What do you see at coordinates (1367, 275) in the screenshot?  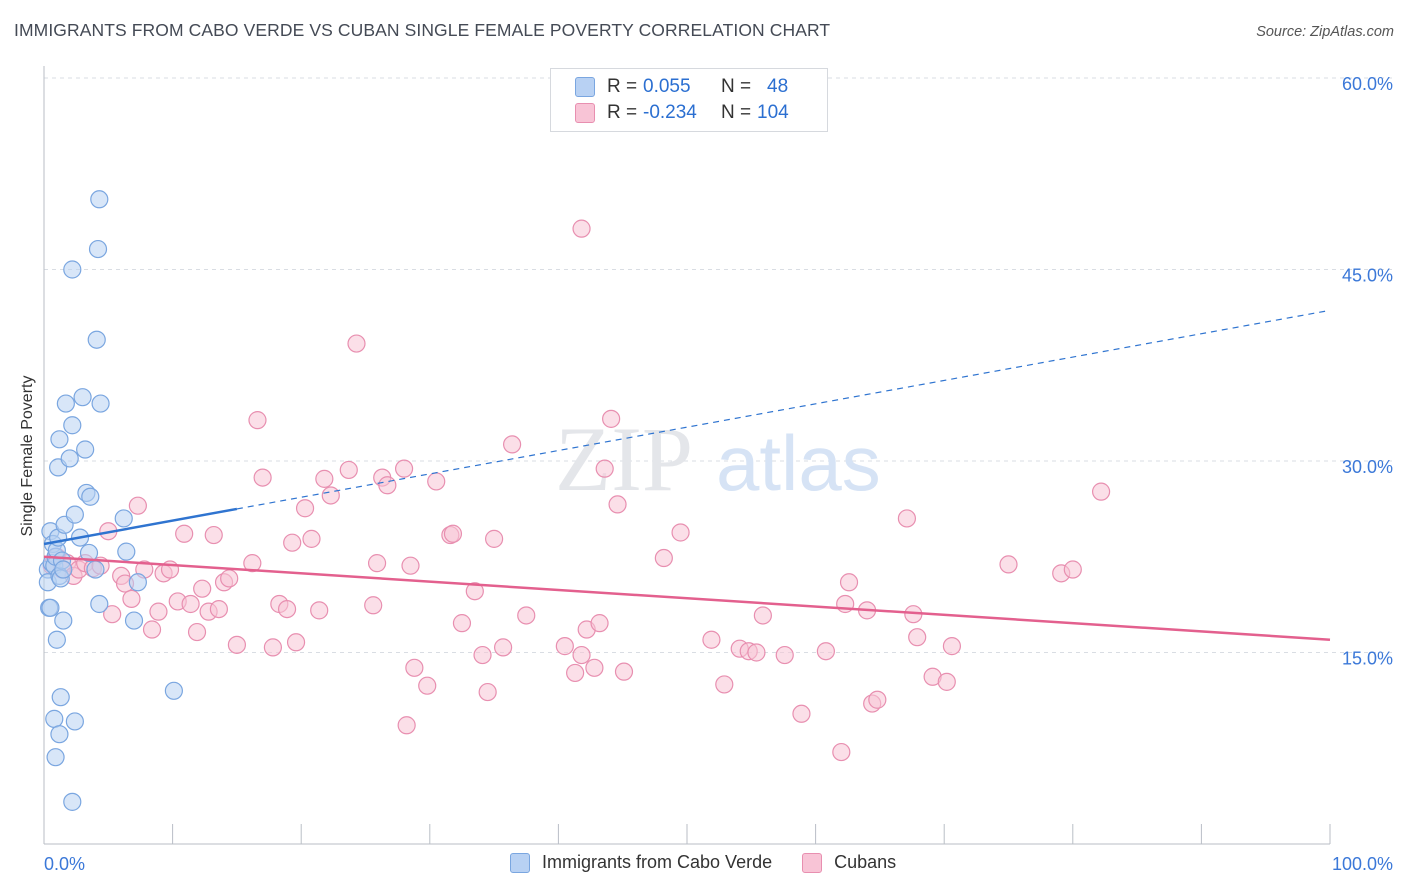 I see `y-tick-label: 45.0%` at bounding box center [1367, 275].